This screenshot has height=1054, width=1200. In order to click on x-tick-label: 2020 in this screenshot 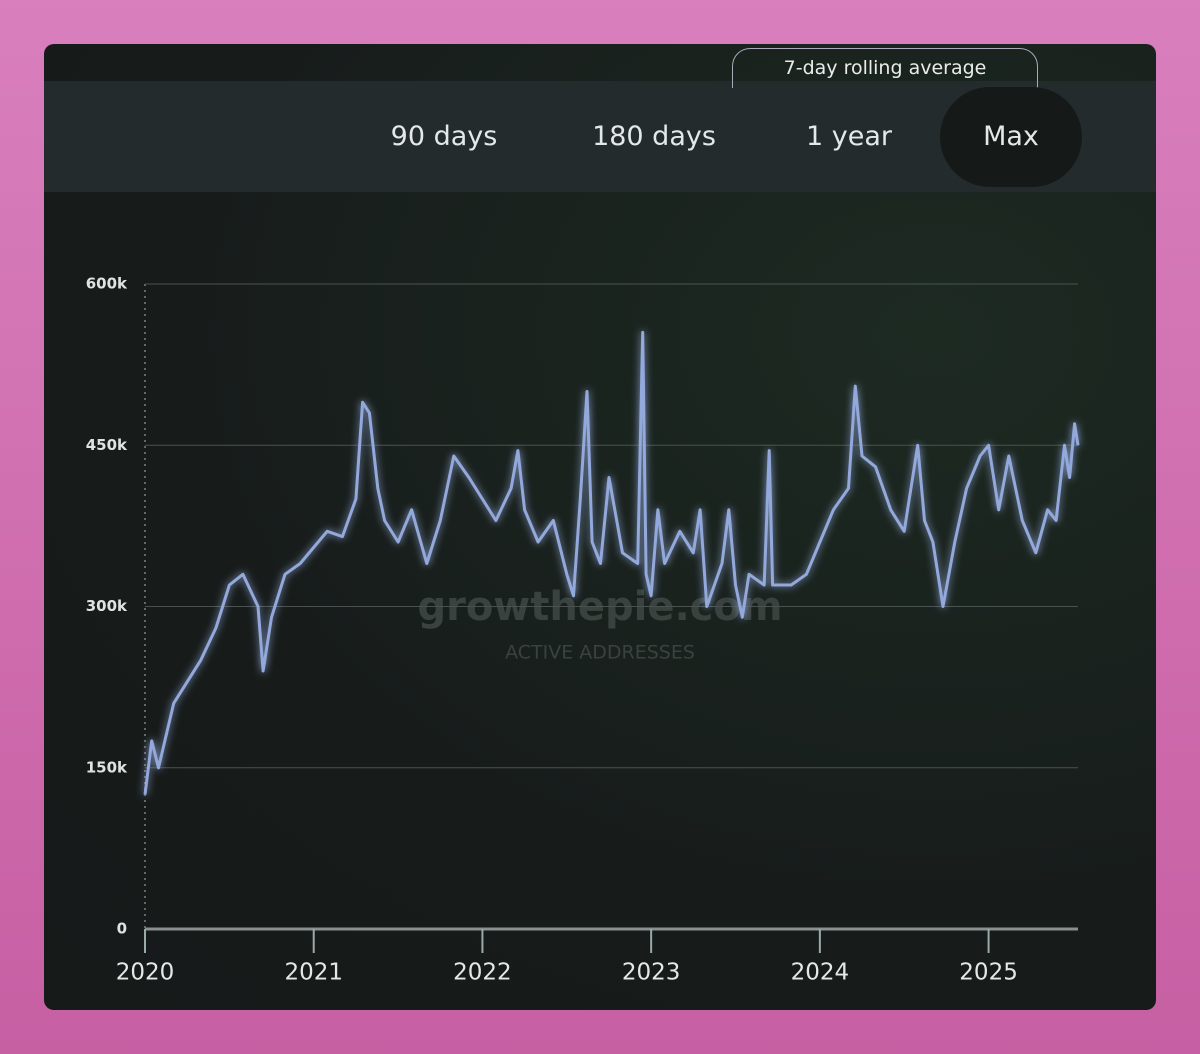, I will do `click(145, 973)`.